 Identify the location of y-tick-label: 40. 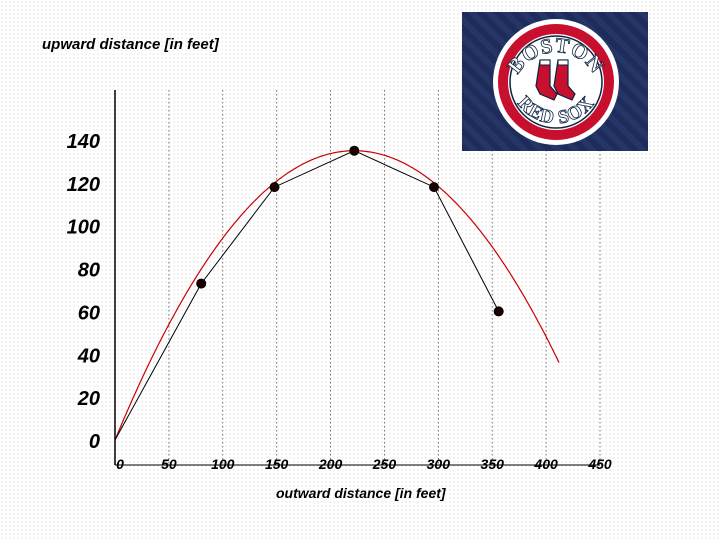
(88, 356).